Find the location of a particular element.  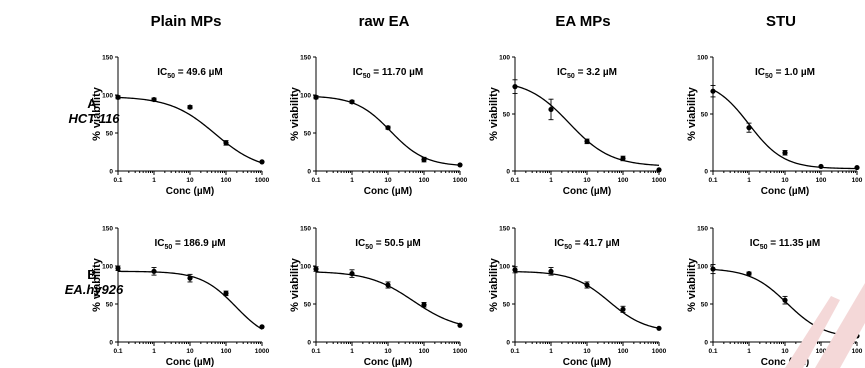

fit-curve is located at coordinates (587, 125).